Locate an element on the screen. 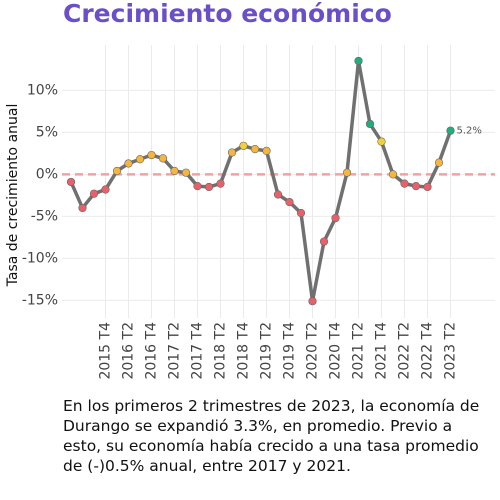  x-tick-label: 2023 T2 is located at coordinates (451, 351).